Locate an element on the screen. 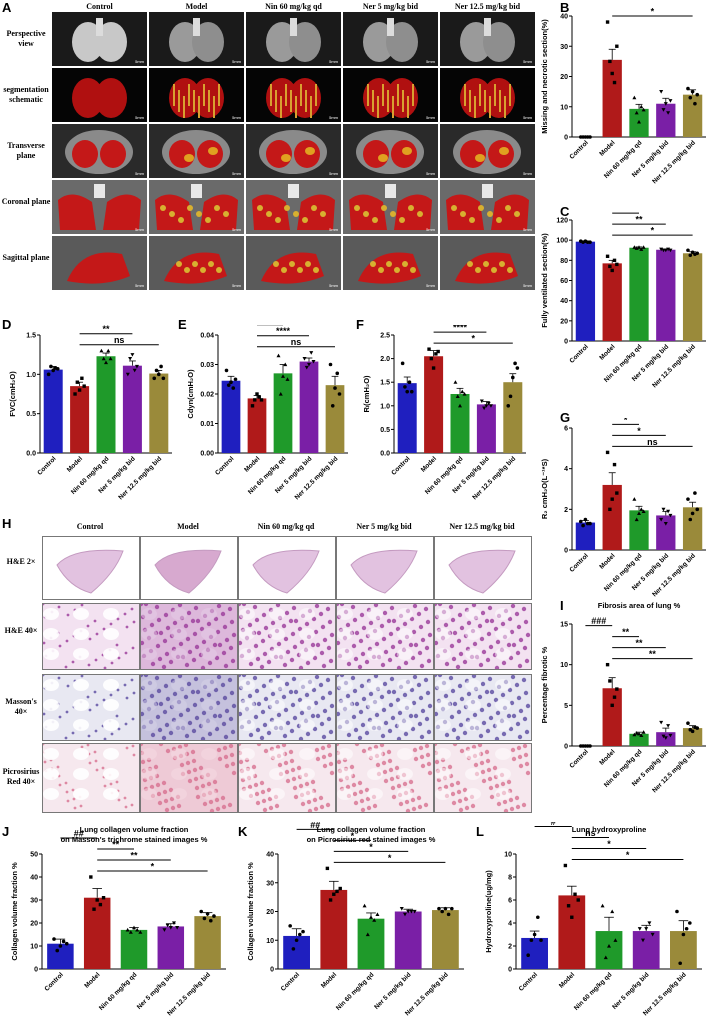  histo-col-header-control: Control is located at coordinates (90, 526).